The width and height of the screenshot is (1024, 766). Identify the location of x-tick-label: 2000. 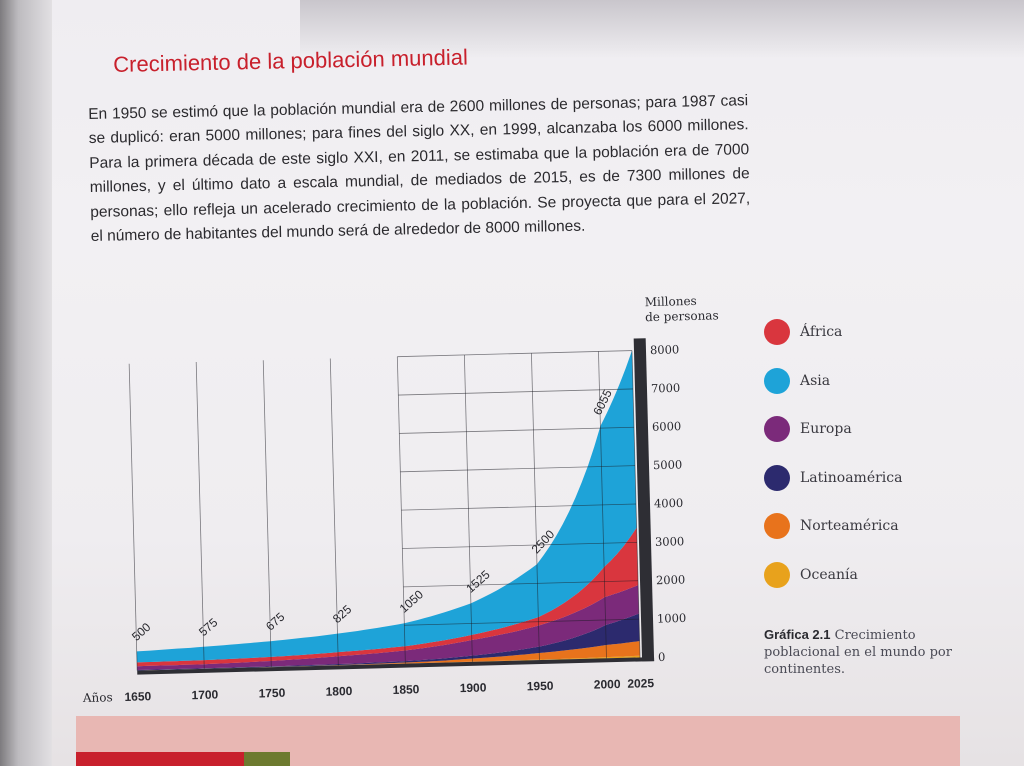
(607, 684).